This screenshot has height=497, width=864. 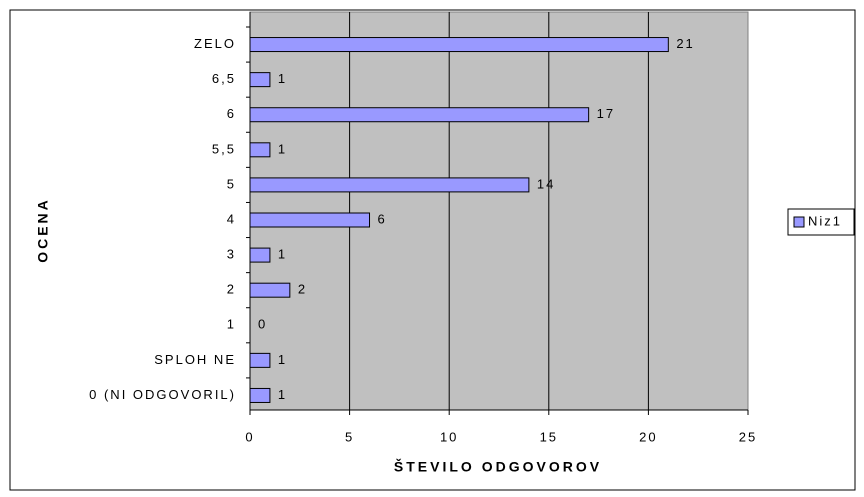 What do you see at coordinates (825, 220) in the screenshot?
I see `legend-label: Niz1` at bounding box center [825, 220].